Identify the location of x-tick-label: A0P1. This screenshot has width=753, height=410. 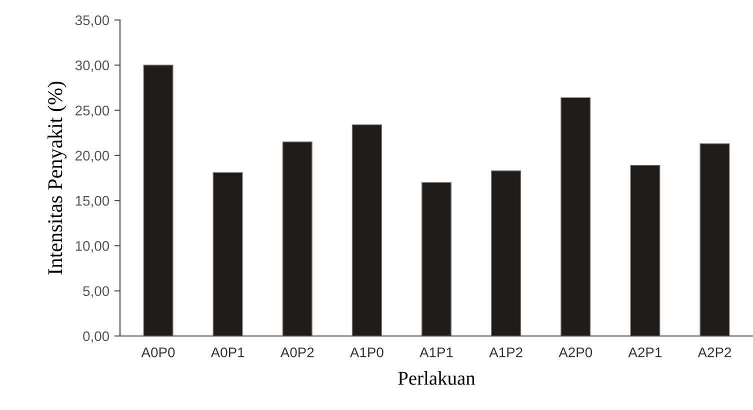
(227, 352).